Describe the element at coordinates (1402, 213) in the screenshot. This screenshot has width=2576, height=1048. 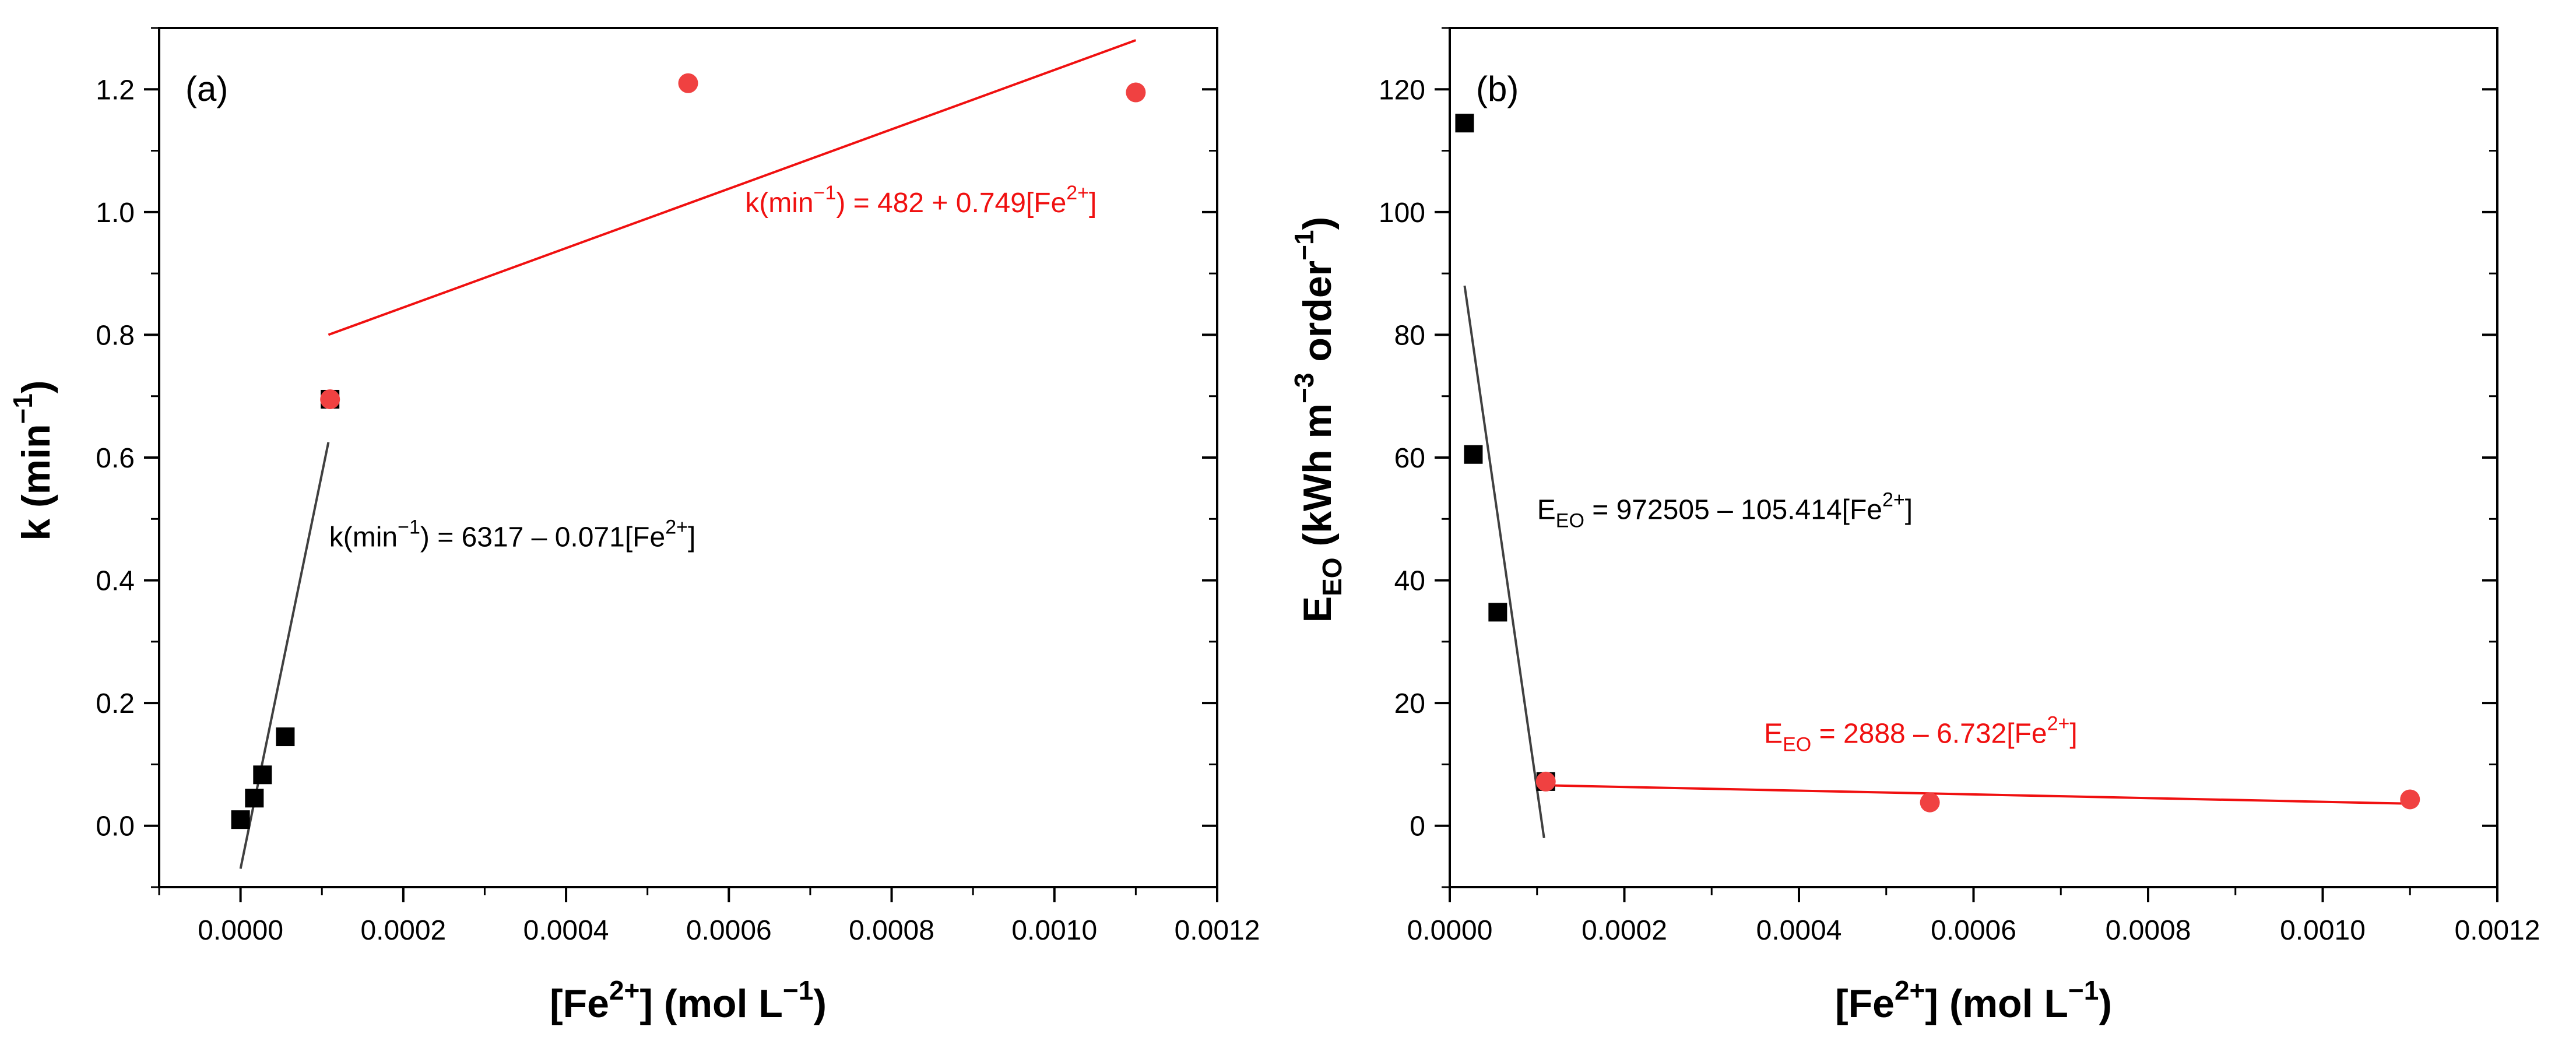
I see `y-tick-label: 100` at that location.